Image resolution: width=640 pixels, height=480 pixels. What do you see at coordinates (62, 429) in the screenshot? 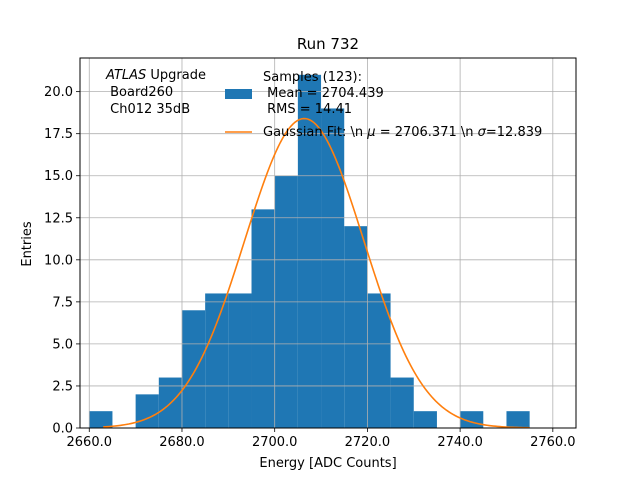
I see `y-tick-label: 0.0` at bounding box center [62, 429].